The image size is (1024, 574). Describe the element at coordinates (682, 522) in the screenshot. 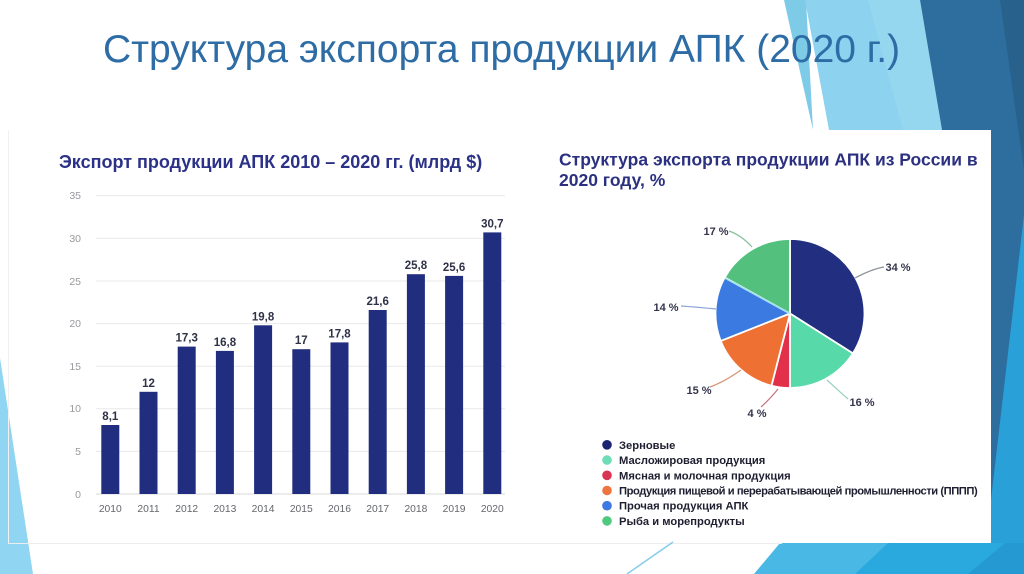

I see `svg-text: Рыба и морепродукты` at that location.